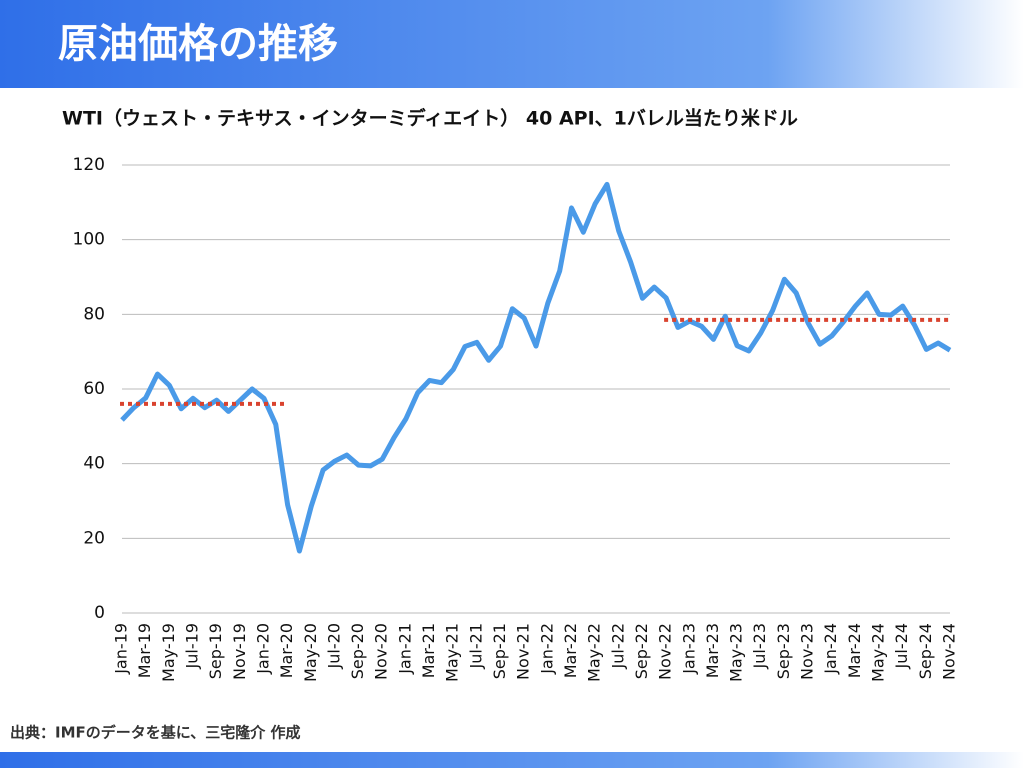 This screenshot has height=772, width=1024. I want to click on x-tick-label: May-19, so click(168, 652).